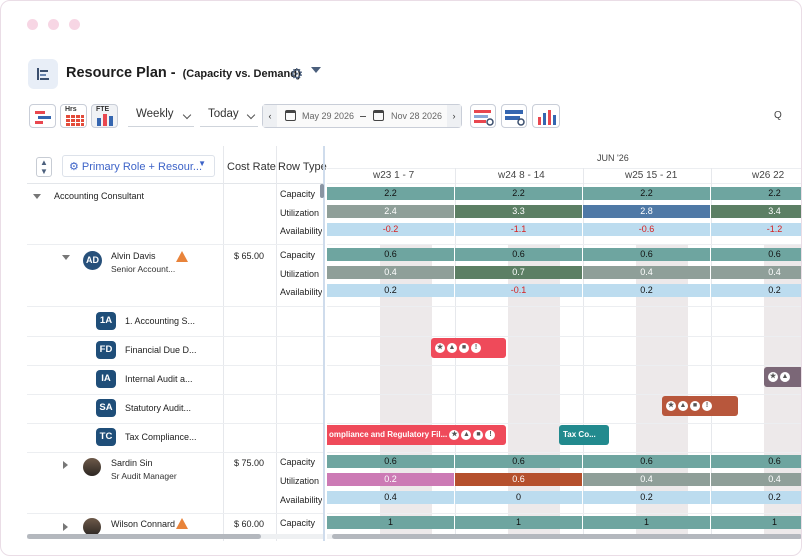 The height and width of the screenshot is (556, 802). What do you see at coordinates (229, 115) in the screenshot?
I see `today-select: Today` at bounding box center [229, 115].